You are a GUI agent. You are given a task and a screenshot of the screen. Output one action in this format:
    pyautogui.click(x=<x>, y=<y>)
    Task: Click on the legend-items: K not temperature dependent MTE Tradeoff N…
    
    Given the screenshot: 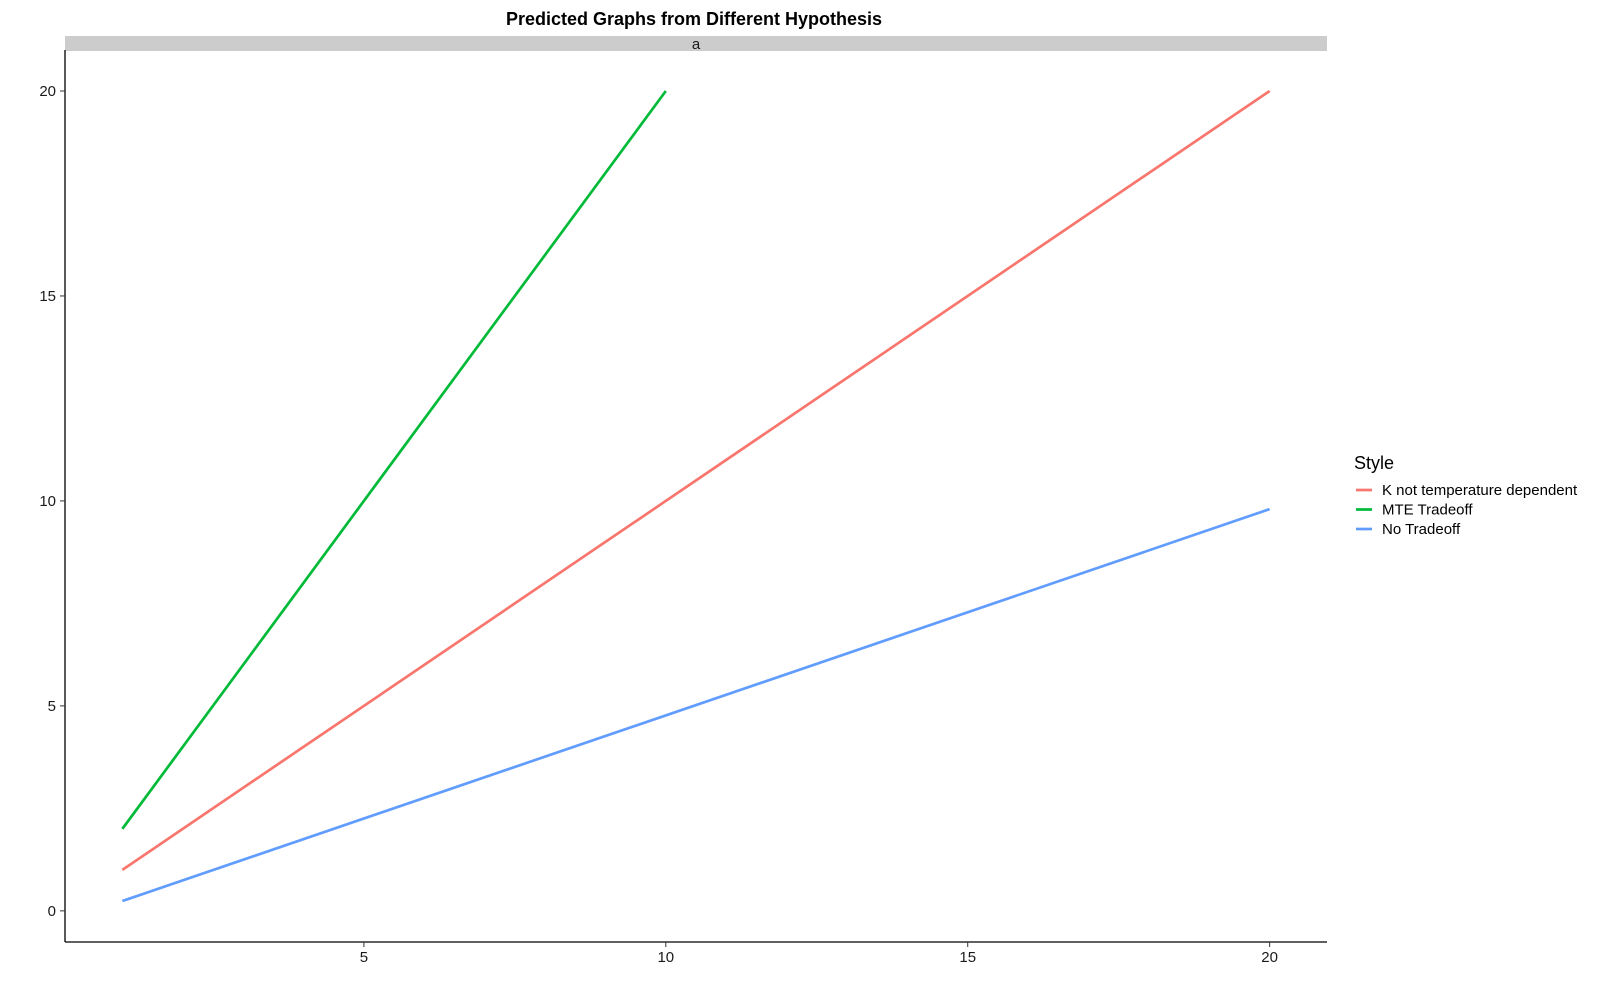 What is the action you would take?
    pyautogui.click(x=1467, y=510)
    